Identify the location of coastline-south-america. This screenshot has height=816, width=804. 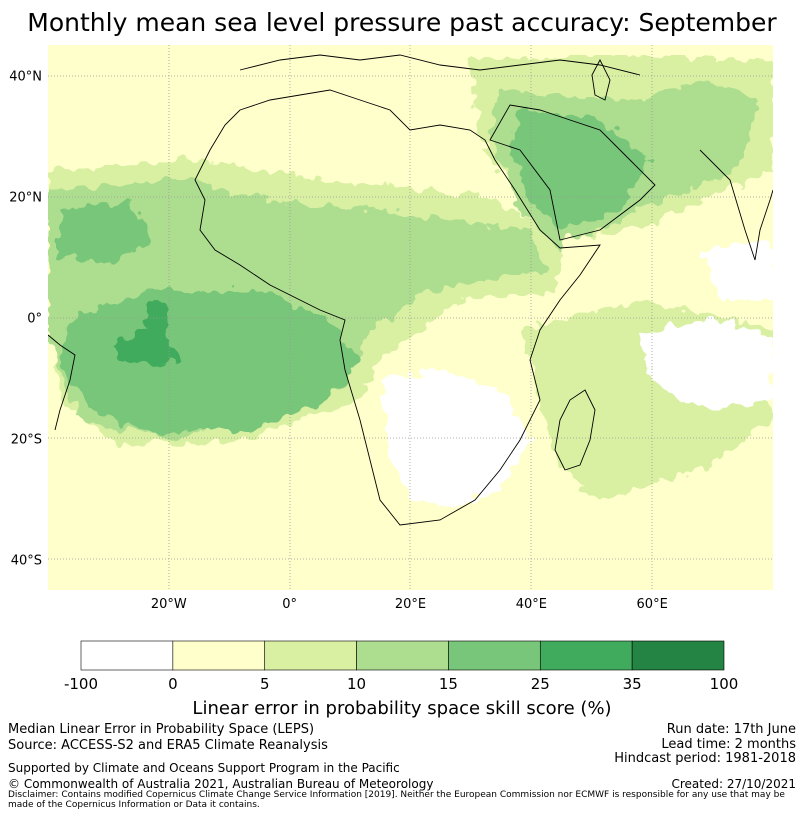
(62, 382).